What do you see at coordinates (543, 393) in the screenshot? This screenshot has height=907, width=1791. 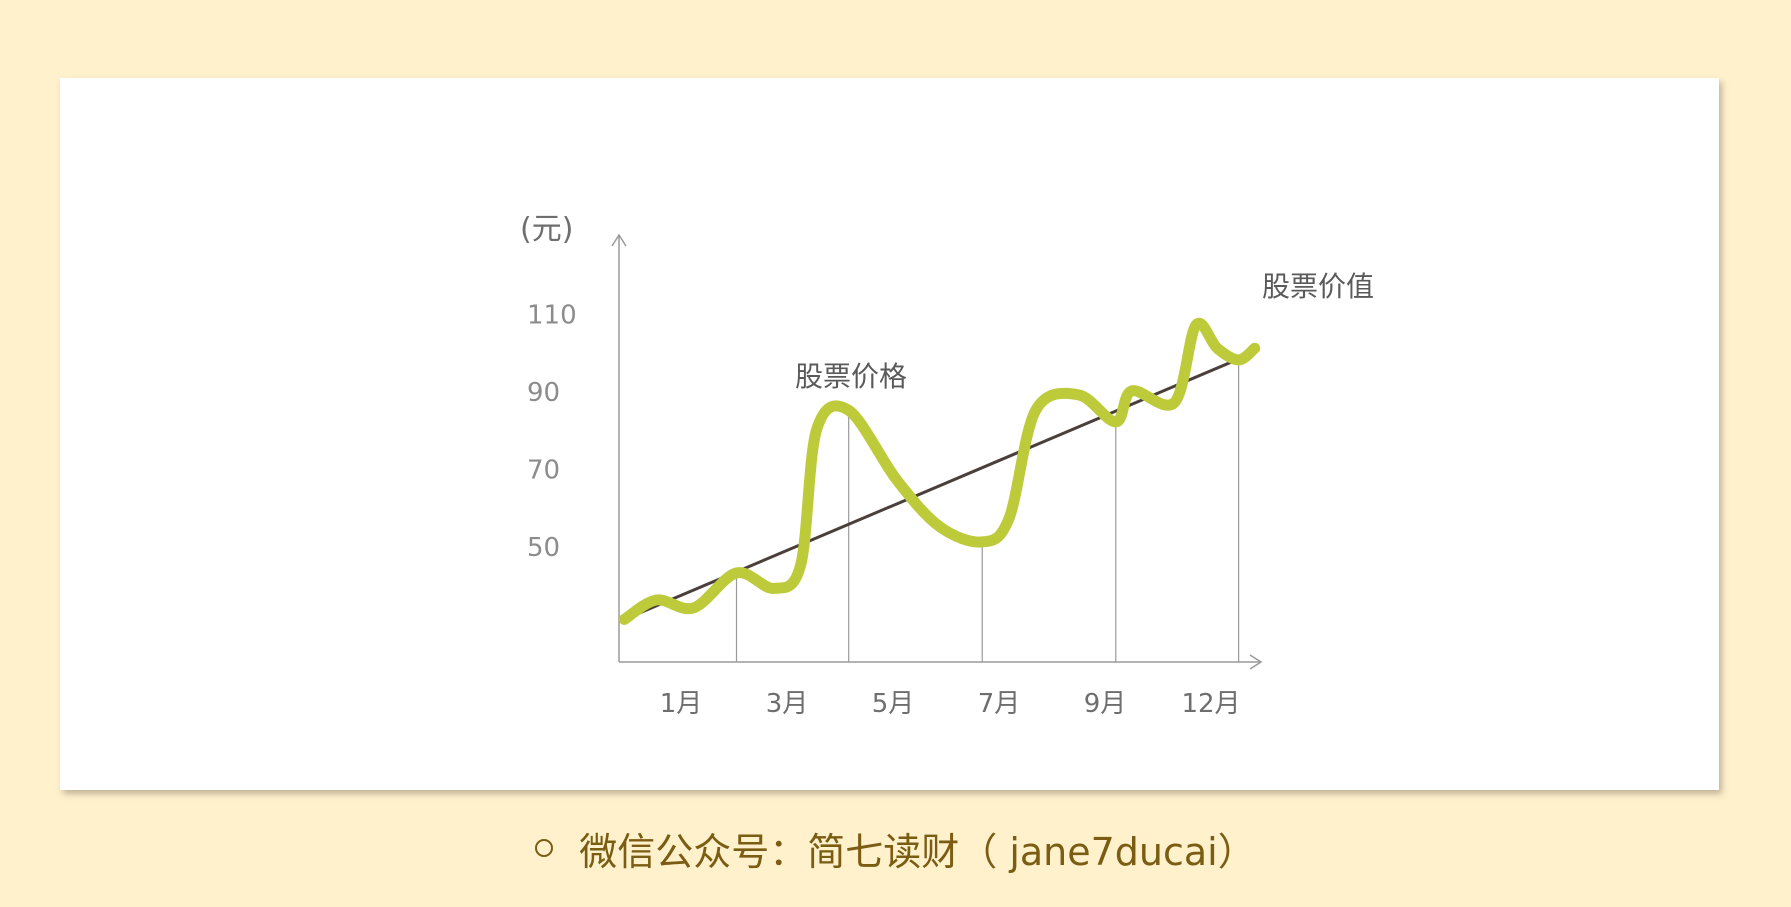 I see `y-tick-label: 90` at bounding box center [543, 393].